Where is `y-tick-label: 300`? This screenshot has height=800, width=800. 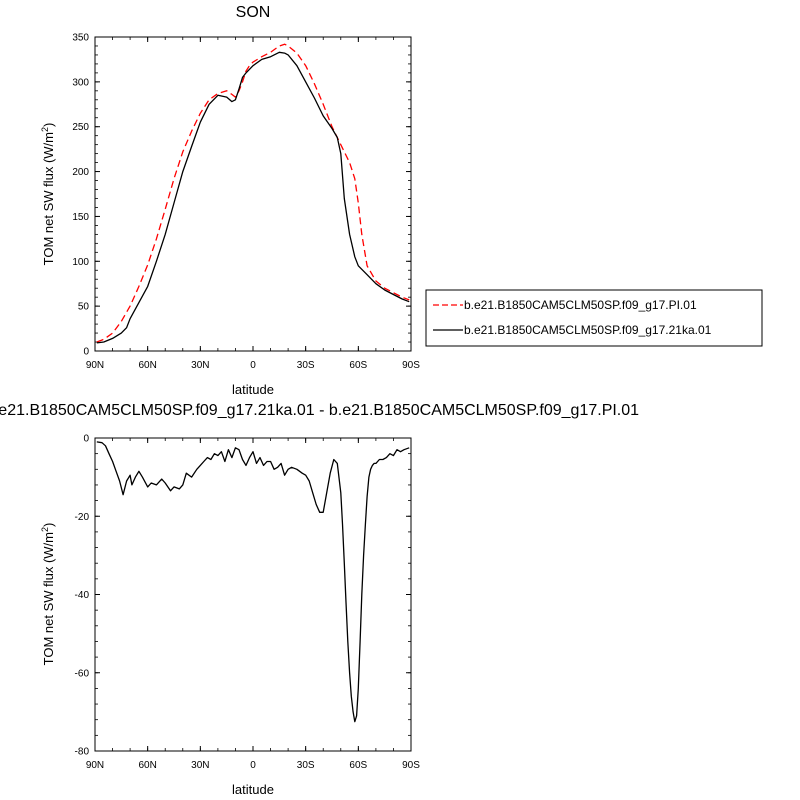 y-tick-label: 300 is located at coordinates (80, 82).